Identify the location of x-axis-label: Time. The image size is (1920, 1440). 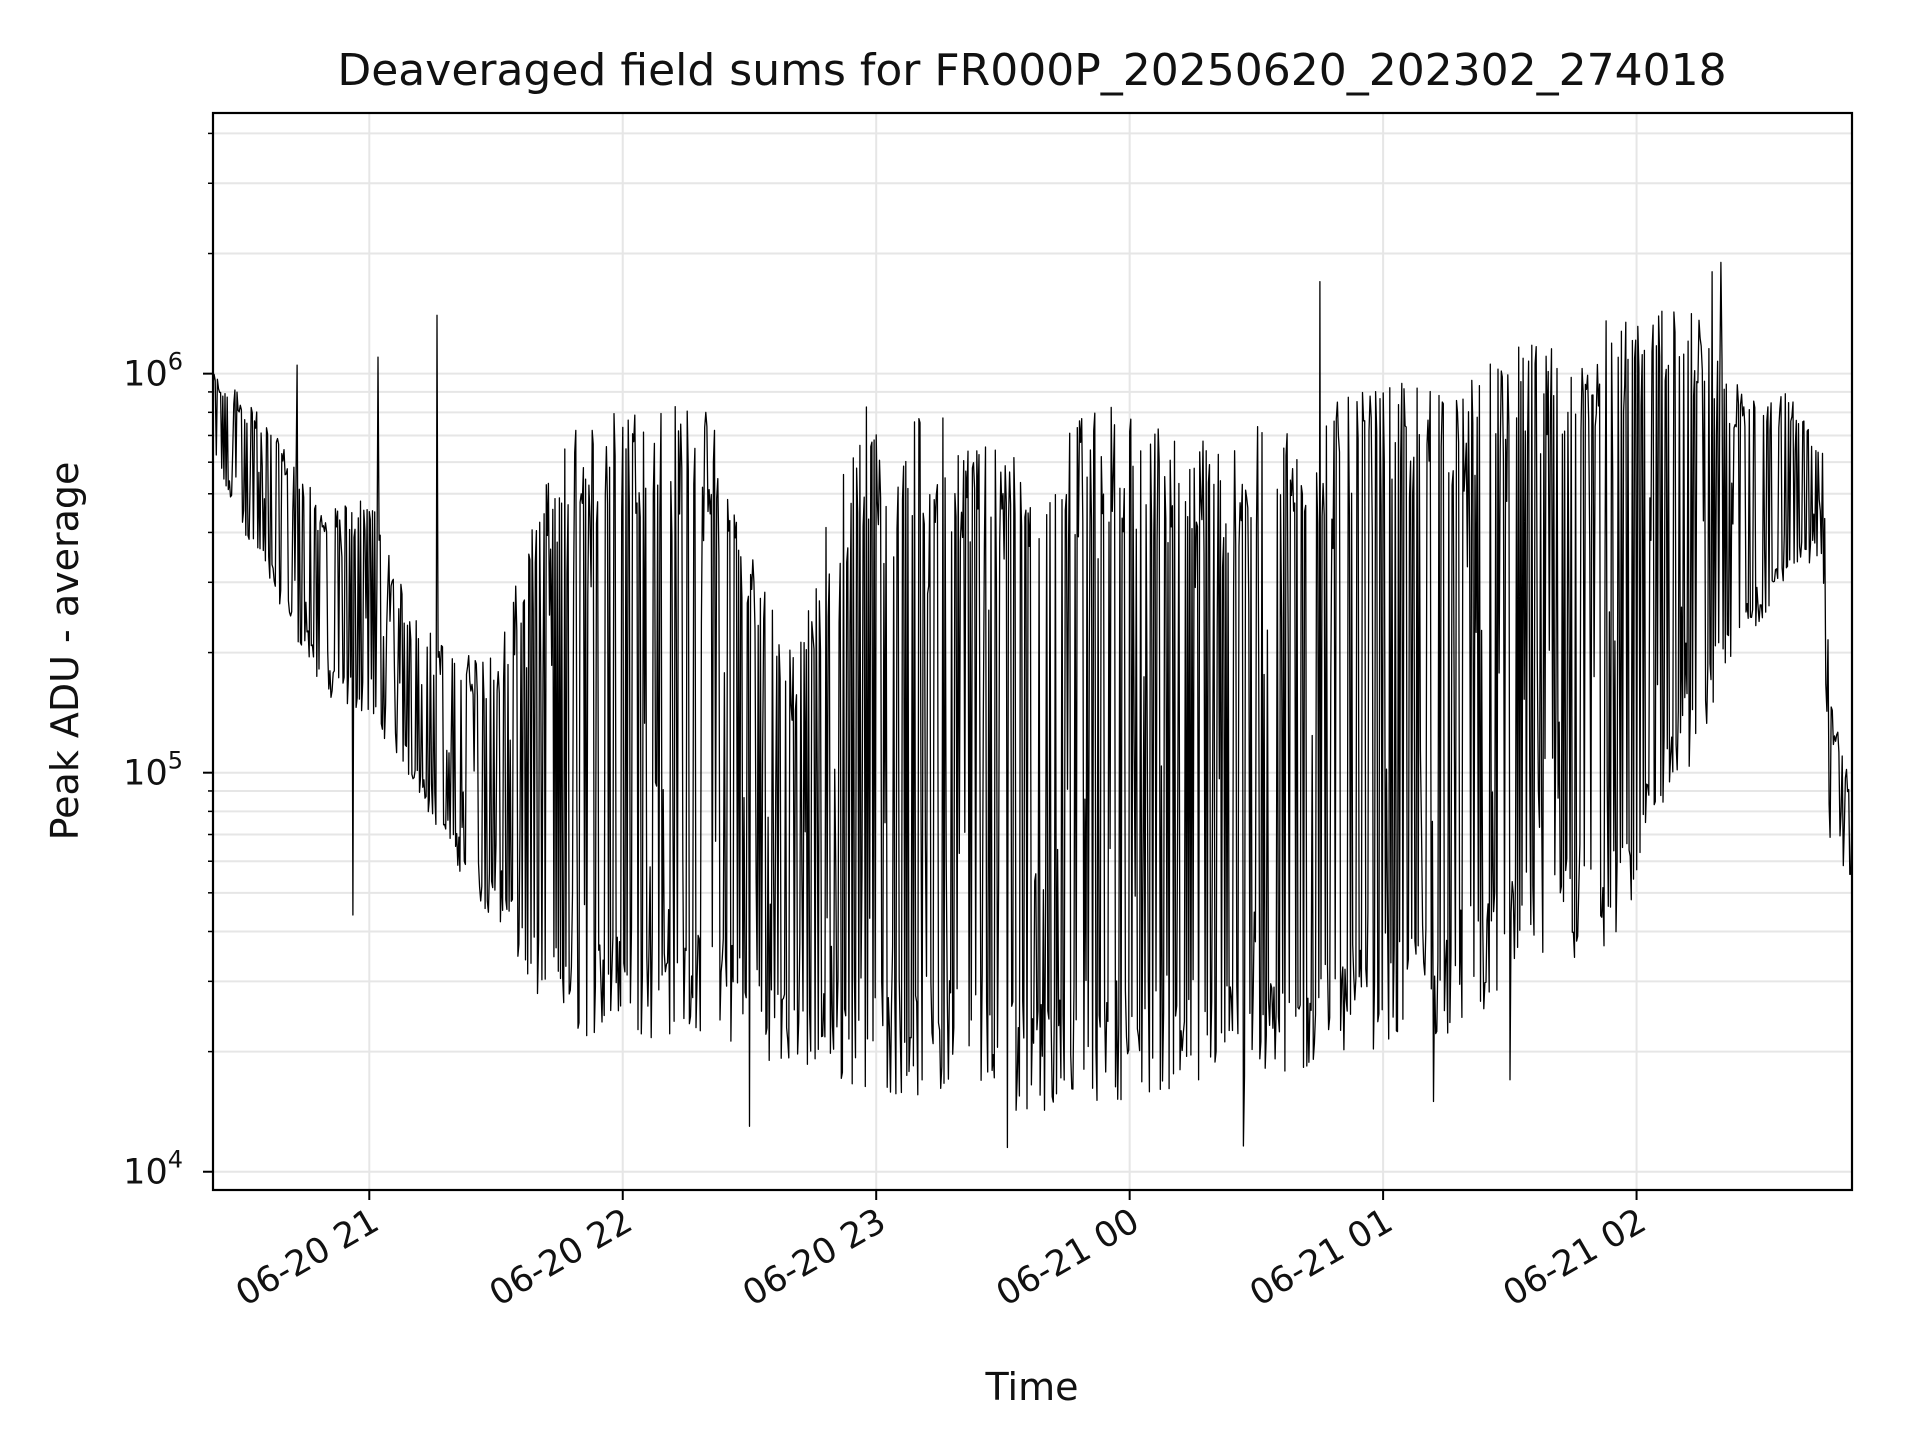
(1032, 1387).